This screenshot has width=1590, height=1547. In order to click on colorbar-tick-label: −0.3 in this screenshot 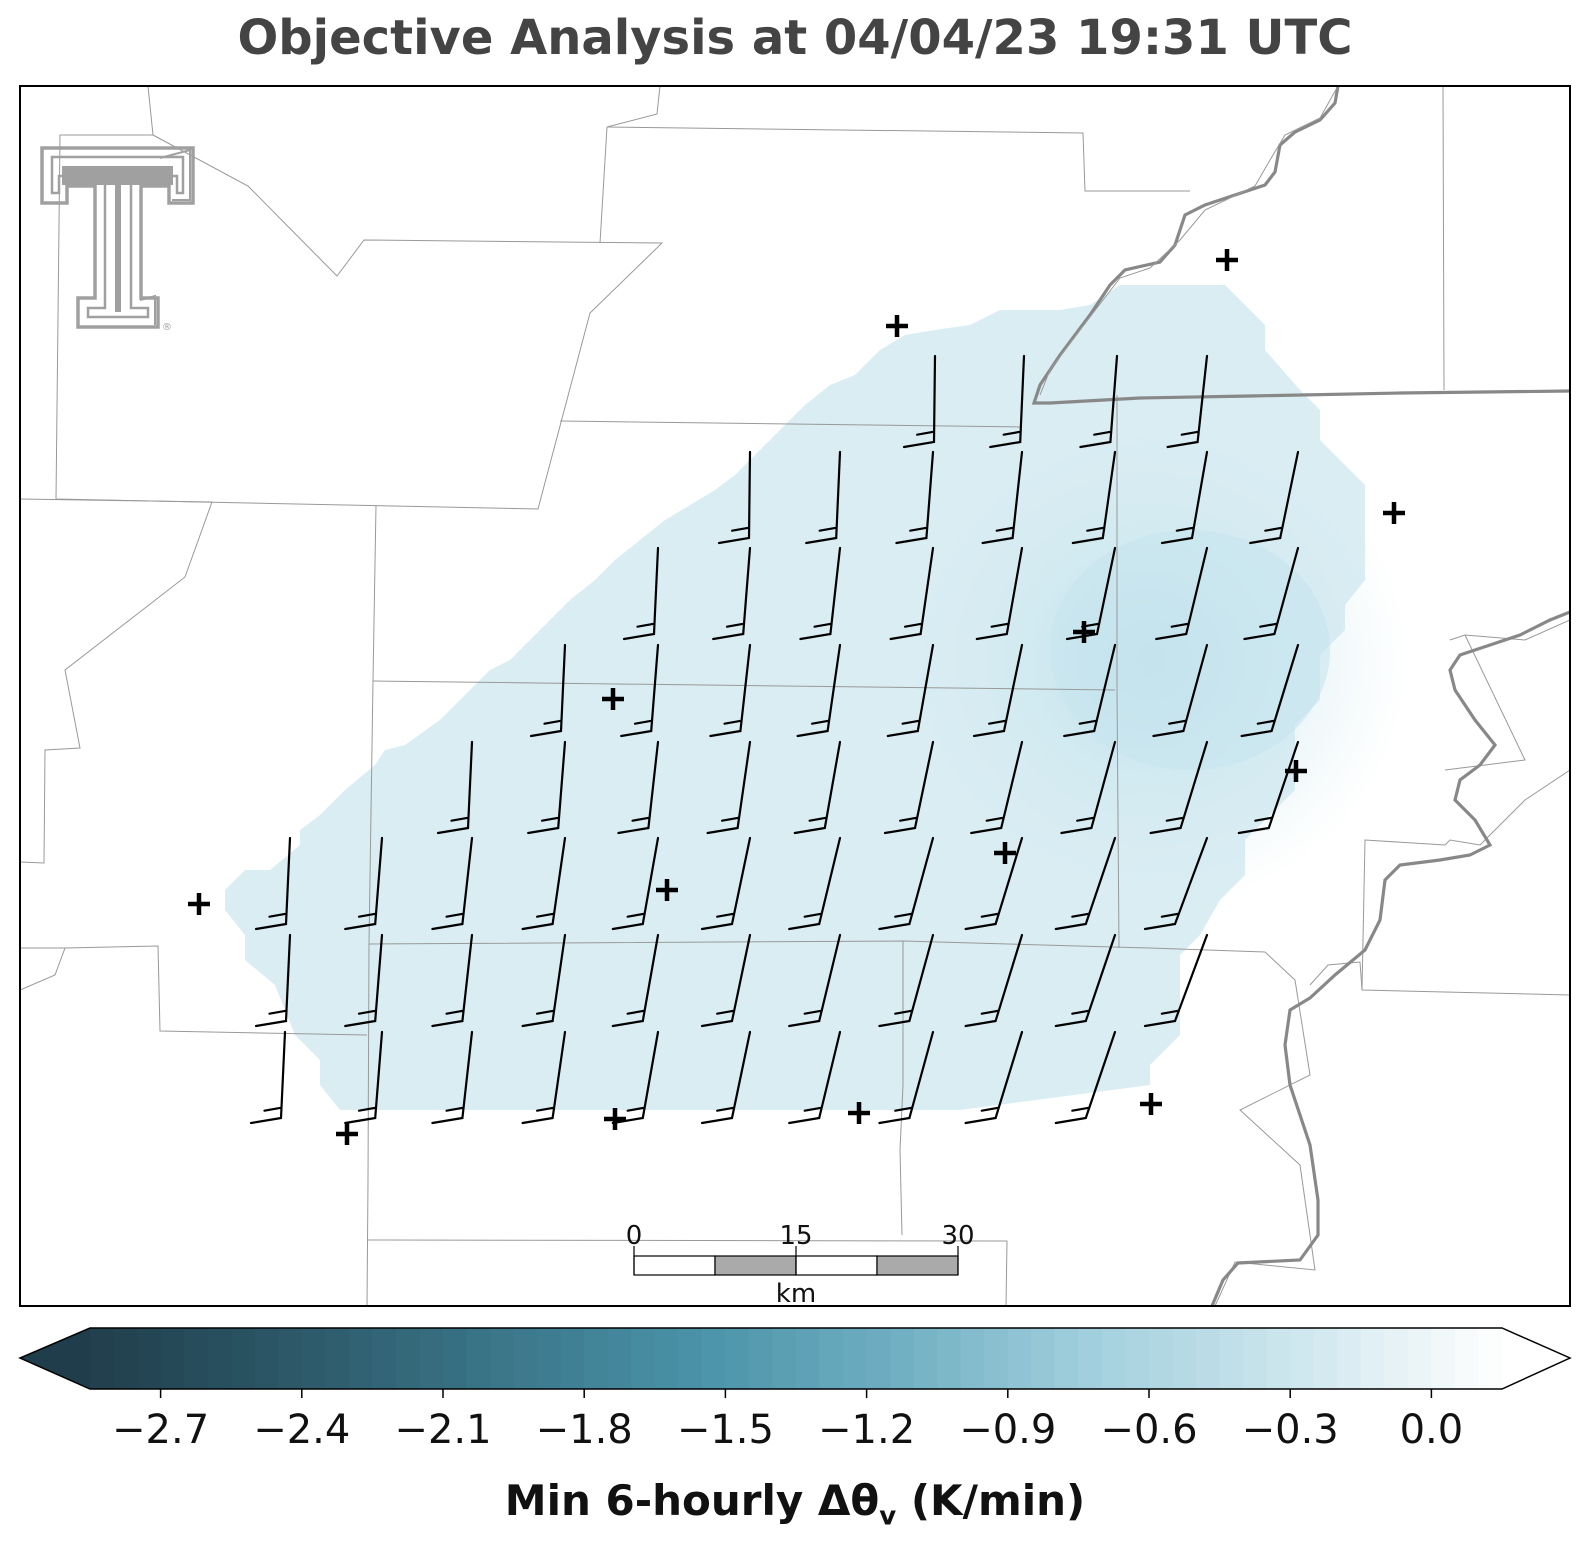, I will do `click(1290, 1430)`.